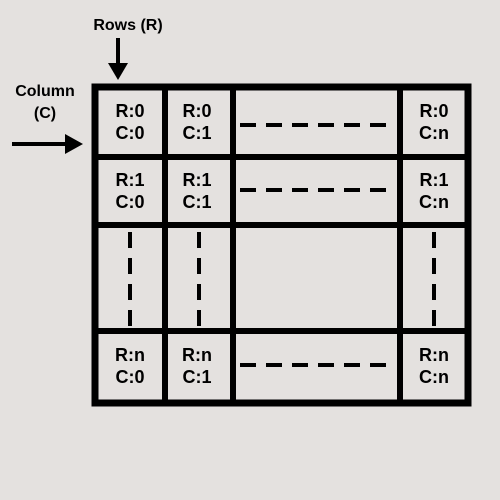  Describe the element at coordinates (197, 191) in the screenshot. I see `cell-r1-c1: R:1 C:1` at that location.